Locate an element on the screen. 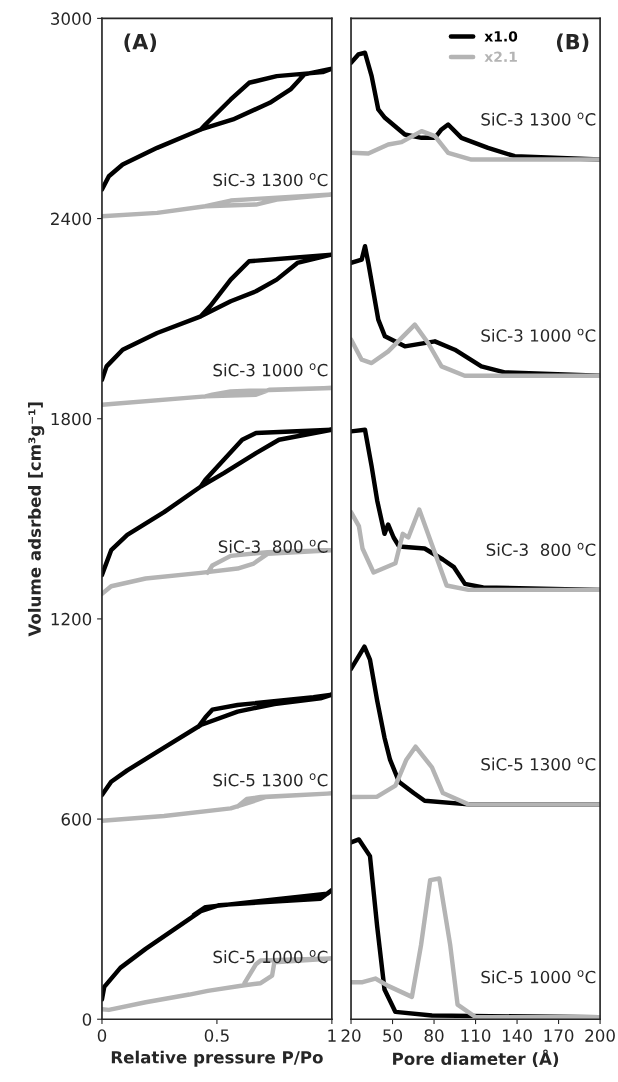 Image resolution: width=618 pixels, height=1082 pixels. x-tick-label: 20 is located at coordinates (351, 1035).